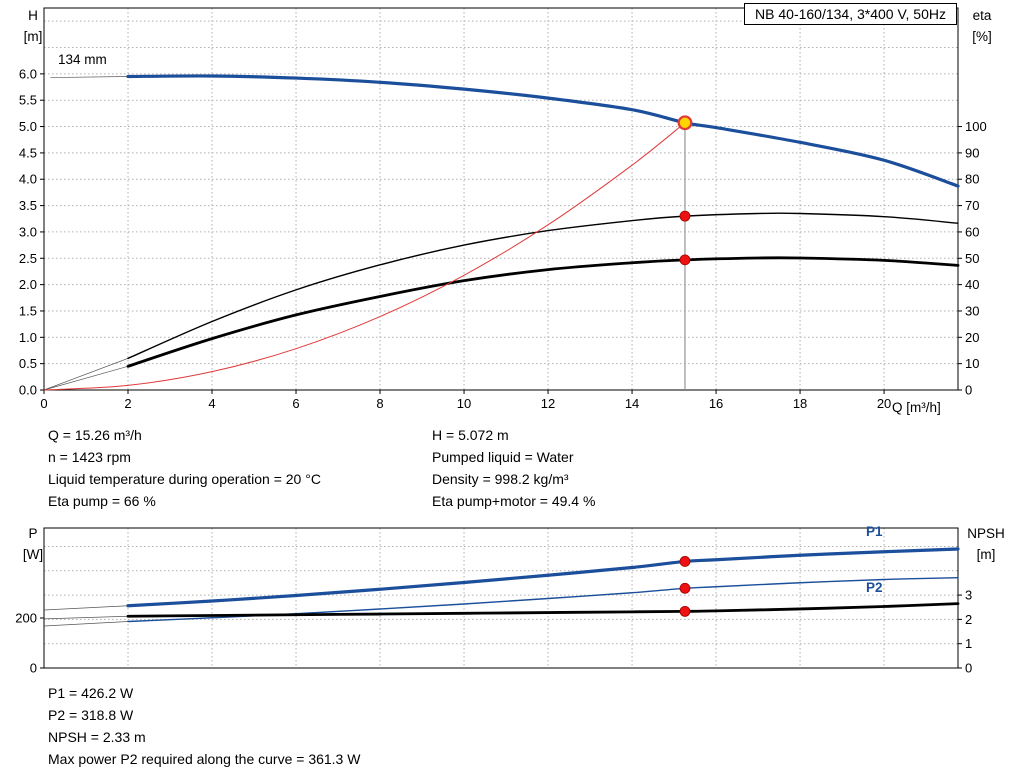 The width and height of the screenshot is (1024, 781). Describe the element at coordinates (972, 231) in the screenshot. I see `svg-text: 60` at that location.